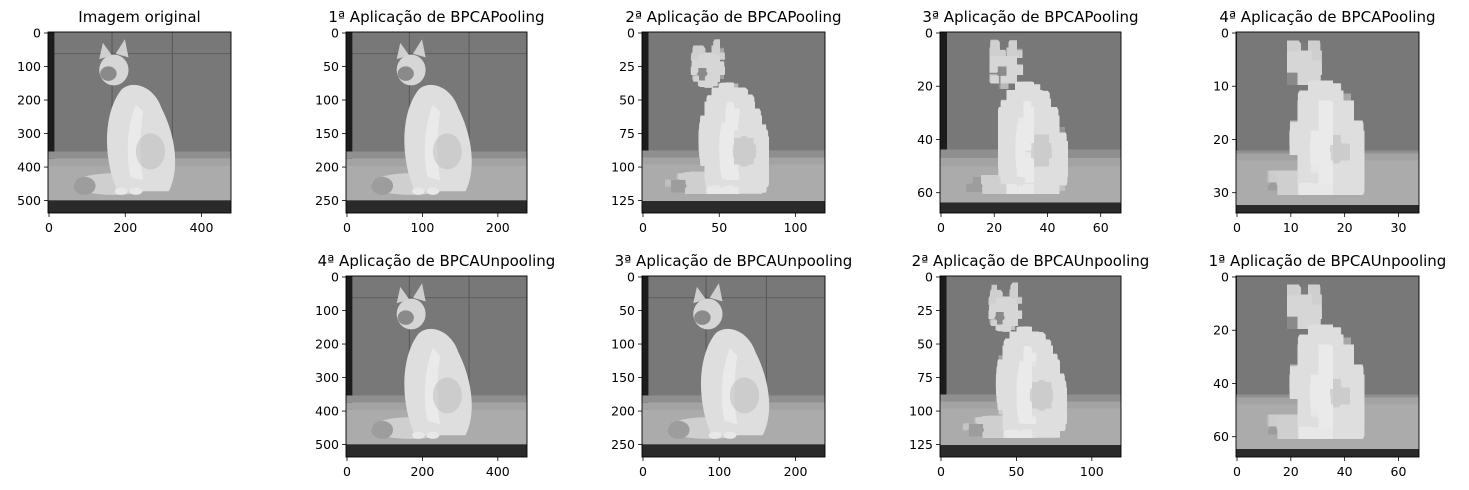 Image resolution: width=1469 pixels, height=490 pixels. Describe the element at coordinates (1030, 17) in the screenshot. I see `panel-title: 3ª Aplicação de BPCAPooling` at that location.